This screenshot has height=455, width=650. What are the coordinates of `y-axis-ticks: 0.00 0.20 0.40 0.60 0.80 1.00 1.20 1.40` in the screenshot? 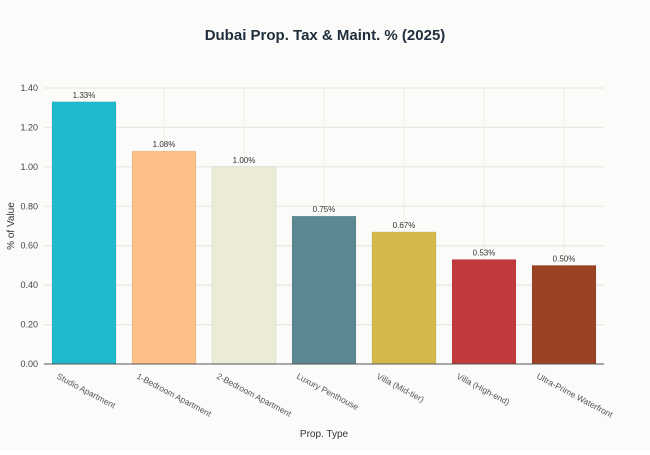 It's located at (29, 226).